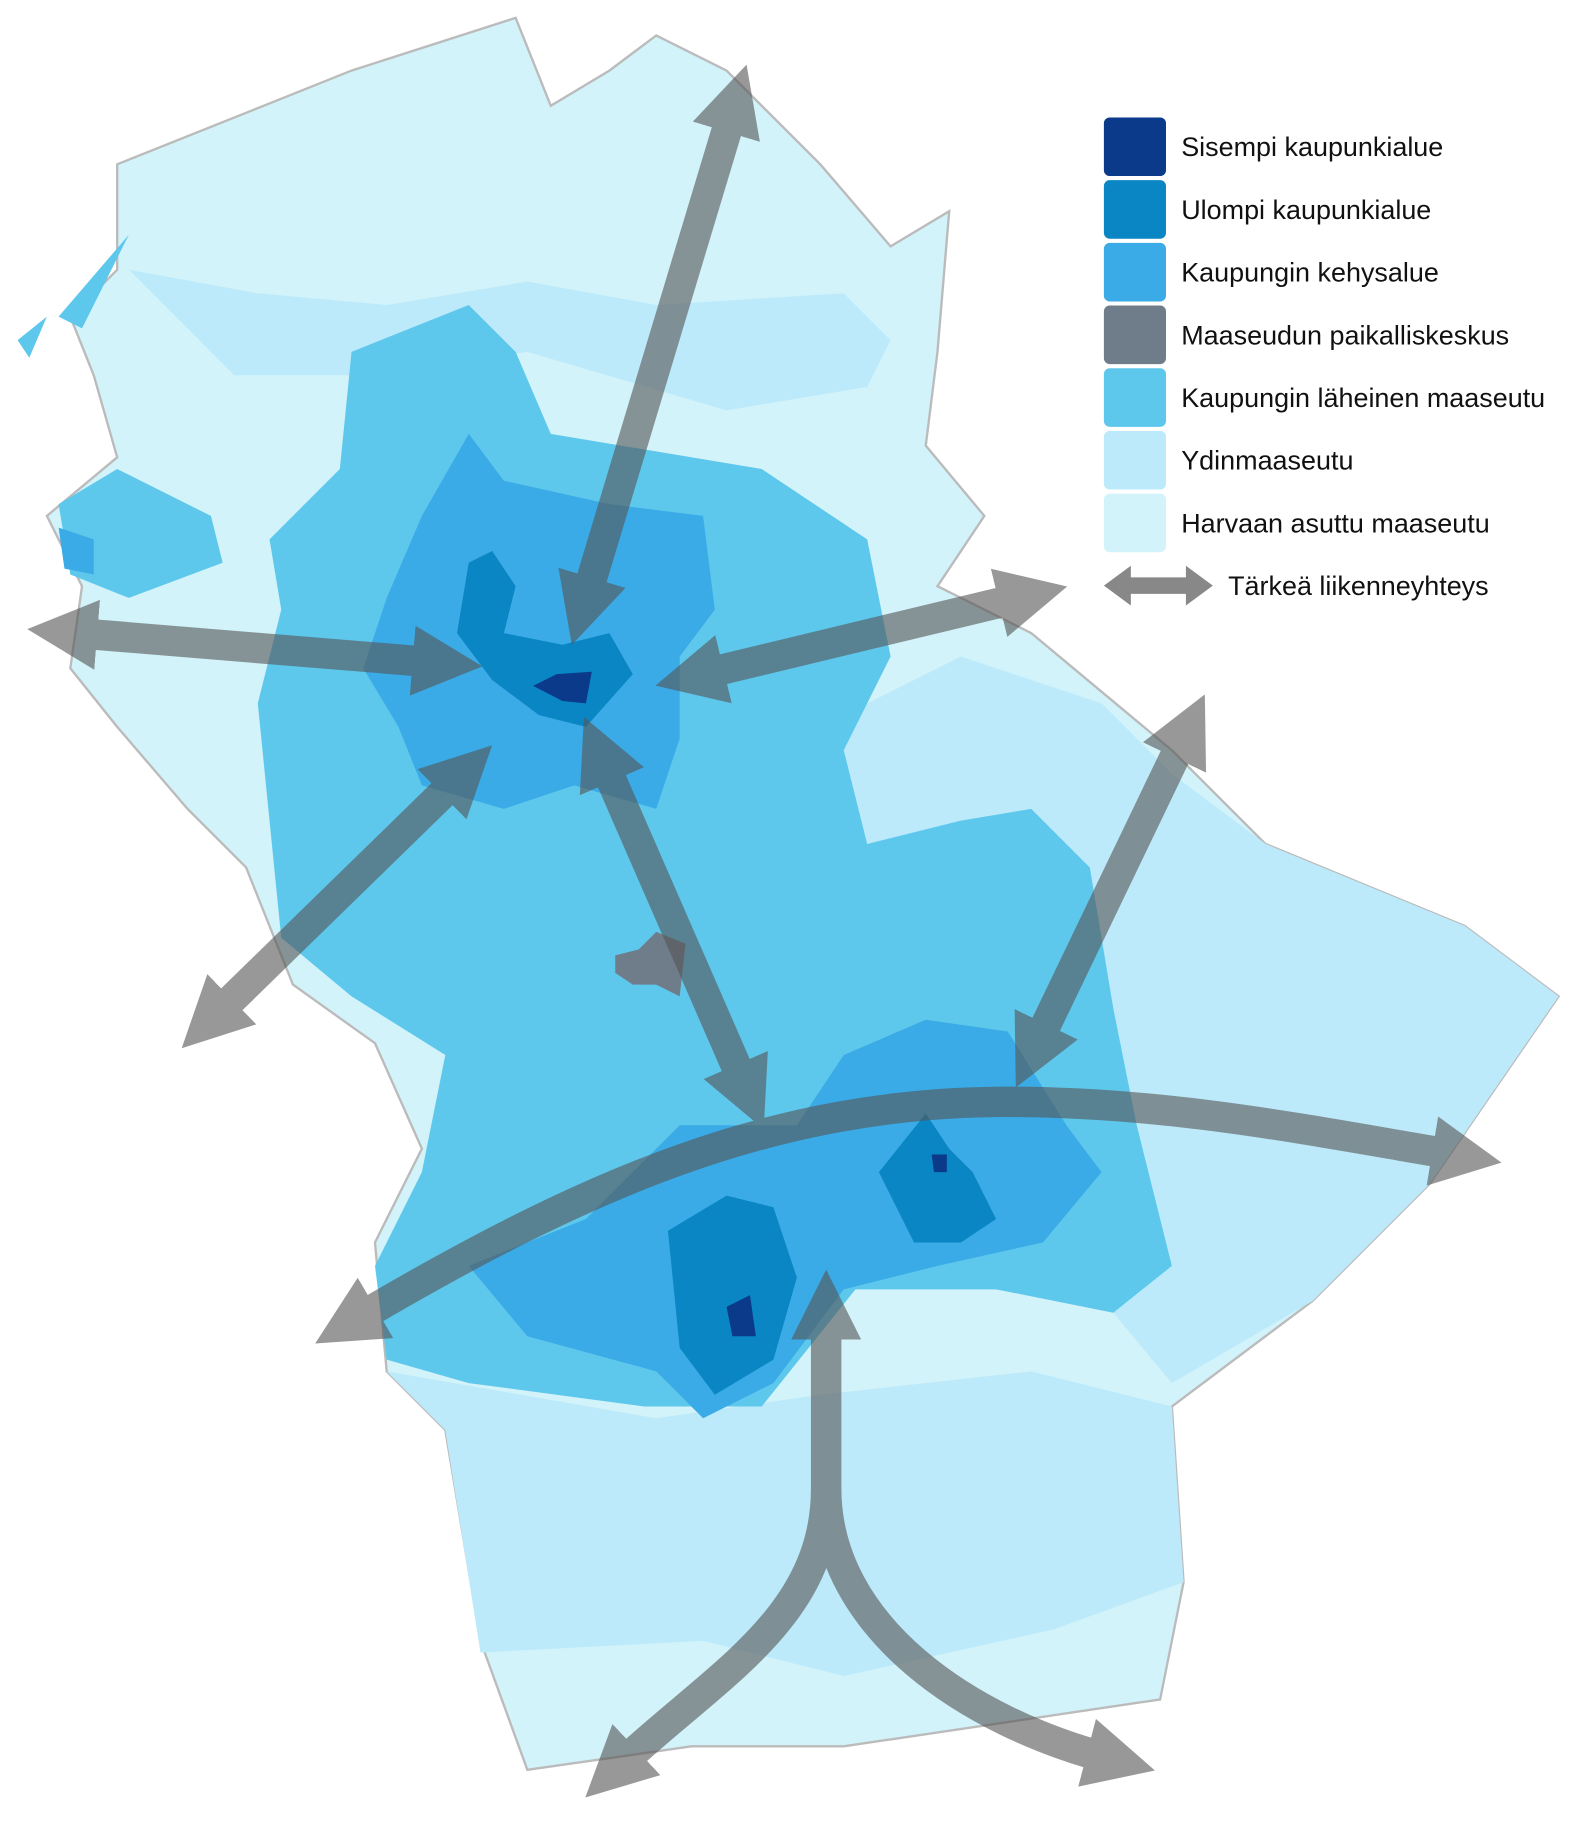 Image resolution: width=1582 pixels, height=1831 pixels. Describe the element at coordinates (1310, 273) in the screenshot. I see `legend-label: Kaupungin kehysalue` at that location.